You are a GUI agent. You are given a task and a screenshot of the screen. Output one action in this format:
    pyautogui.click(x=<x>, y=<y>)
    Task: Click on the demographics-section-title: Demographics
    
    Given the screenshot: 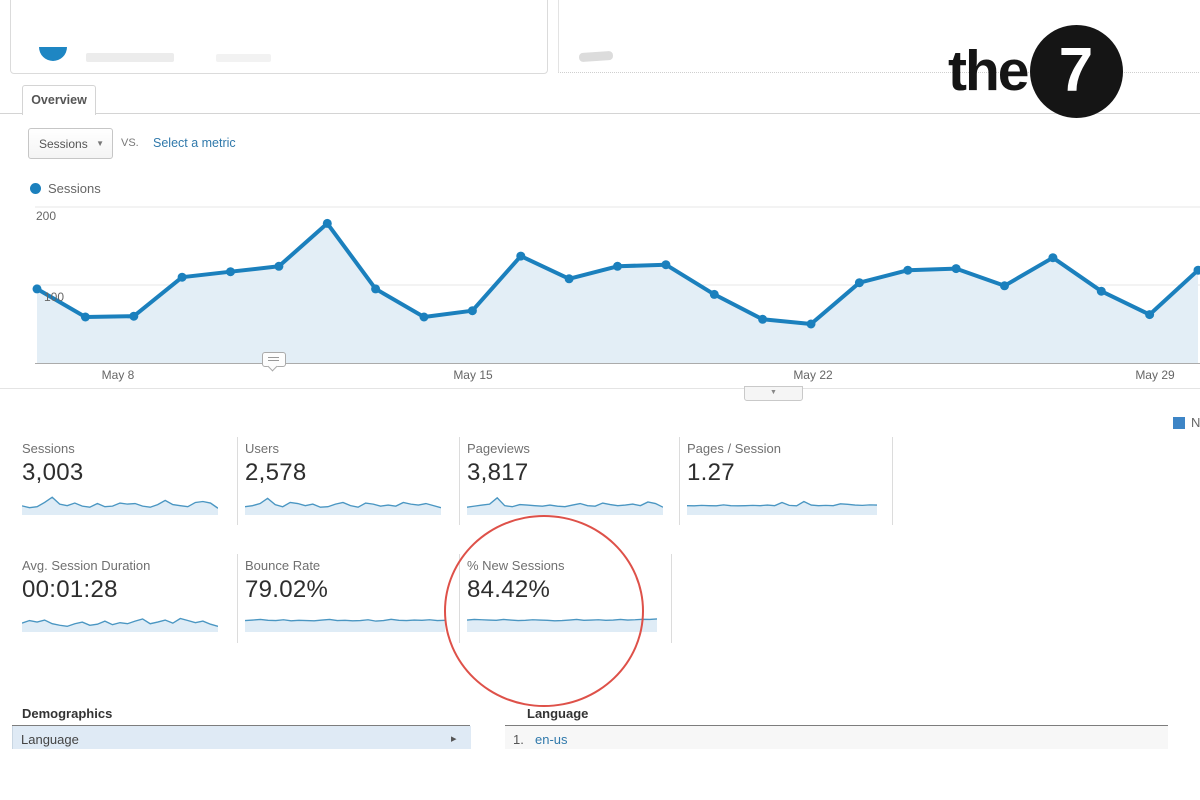 What is the action you would take?
    pyautogui.click(x=67, y=713)
    